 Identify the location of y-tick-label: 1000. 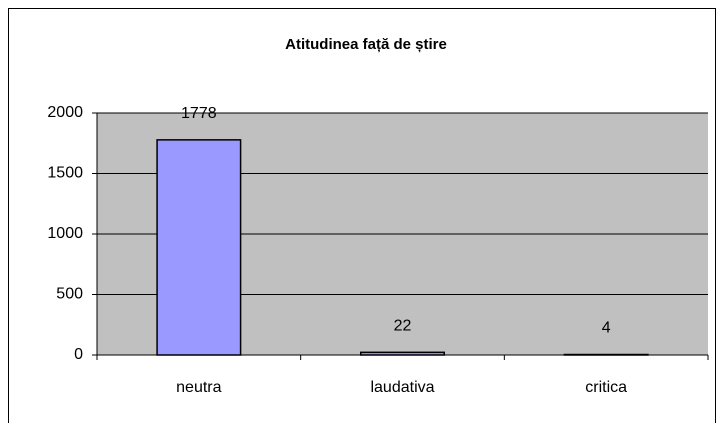
(65, 233).